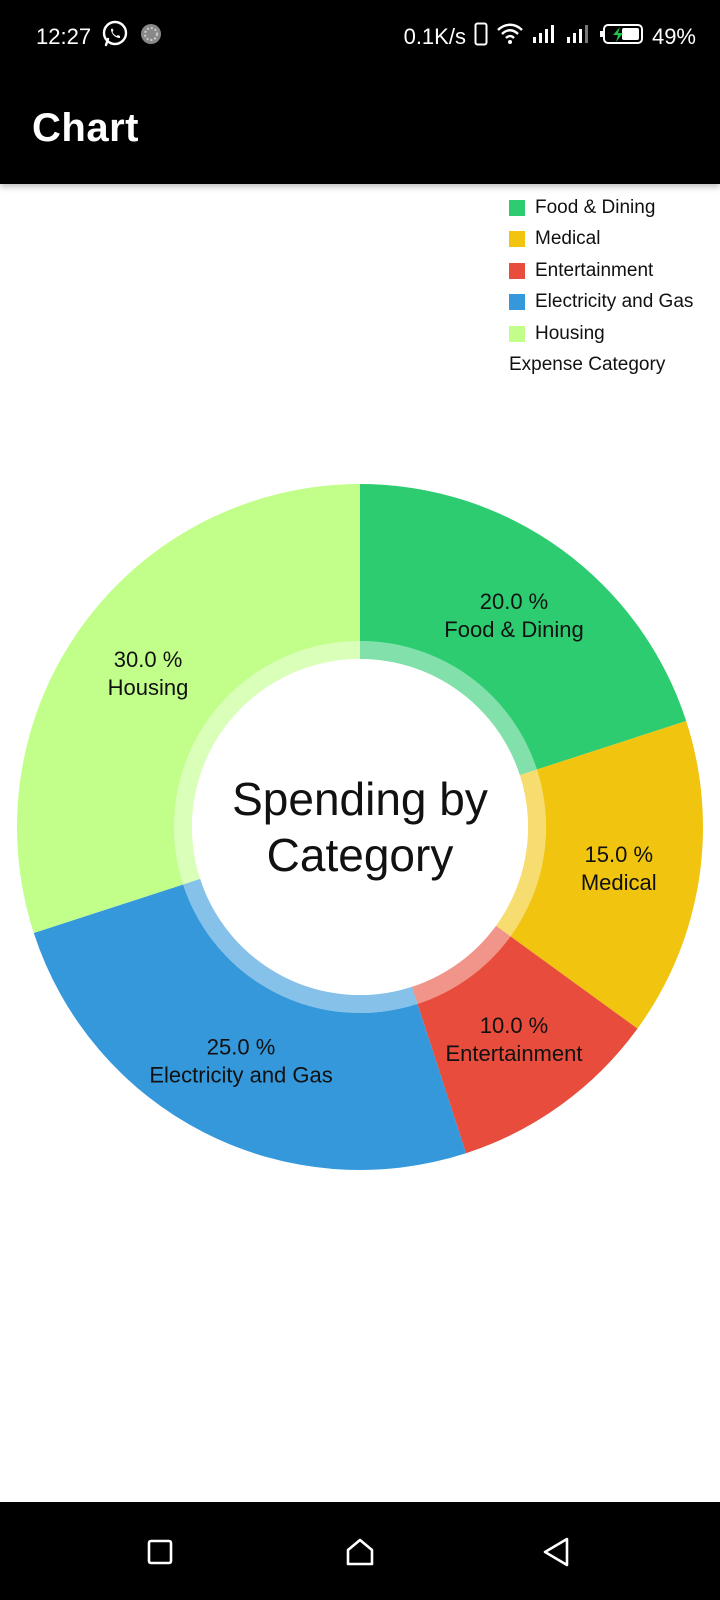  What do you see at coordinates (148, 673) in the screenshot?
I see `slice-label-4: 30.0 % Housing` at bounding box center [148, 673].